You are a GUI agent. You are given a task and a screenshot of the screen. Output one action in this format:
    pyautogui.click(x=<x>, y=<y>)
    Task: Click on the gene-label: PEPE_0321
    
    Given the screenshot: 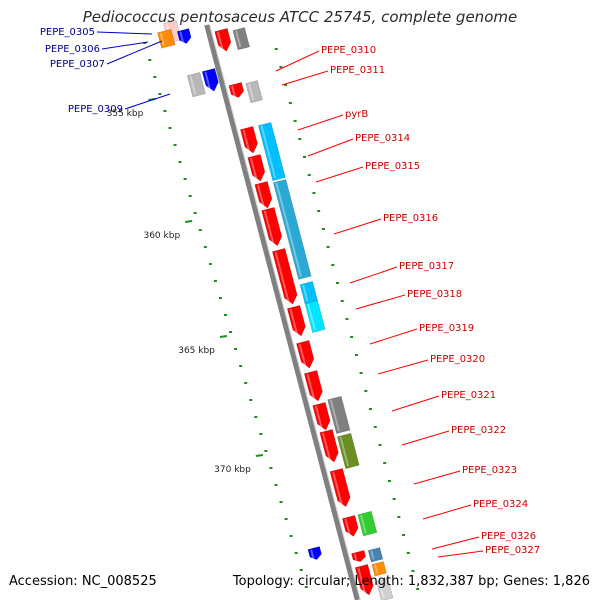 What is the action you would take?
    pyautogui.click(x=468, y=395)
    